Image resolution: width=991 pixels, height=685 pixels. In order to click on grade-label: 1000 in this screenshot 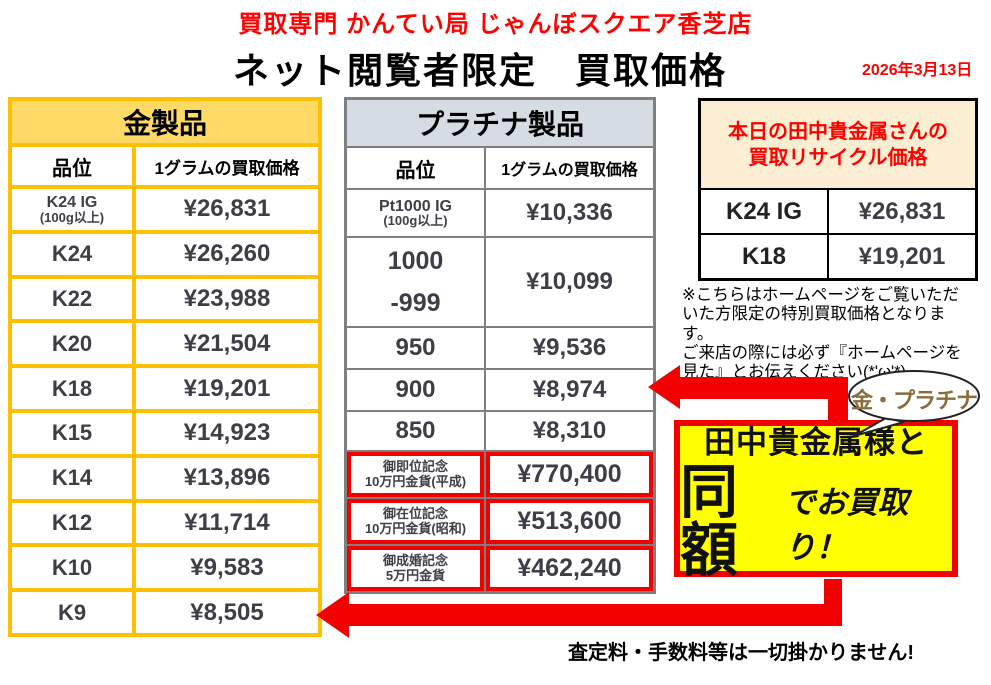, I will do `click(415, 260)`.